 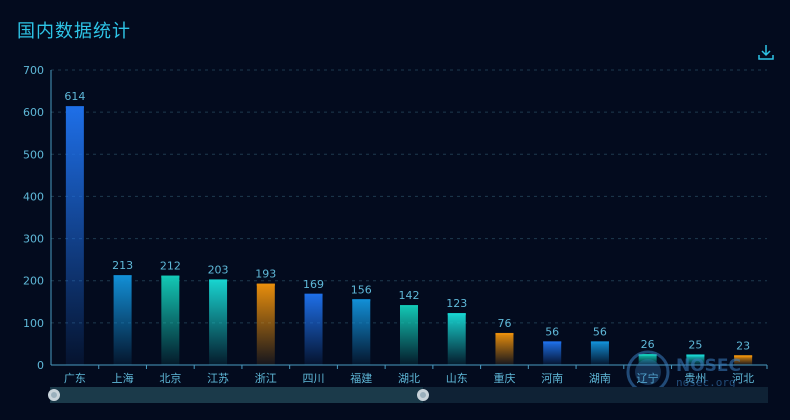 What do you see at coordinates (457, 378) in the screenshot?
I see `x-tick-label: 山东` at bounding box center [457, 378].